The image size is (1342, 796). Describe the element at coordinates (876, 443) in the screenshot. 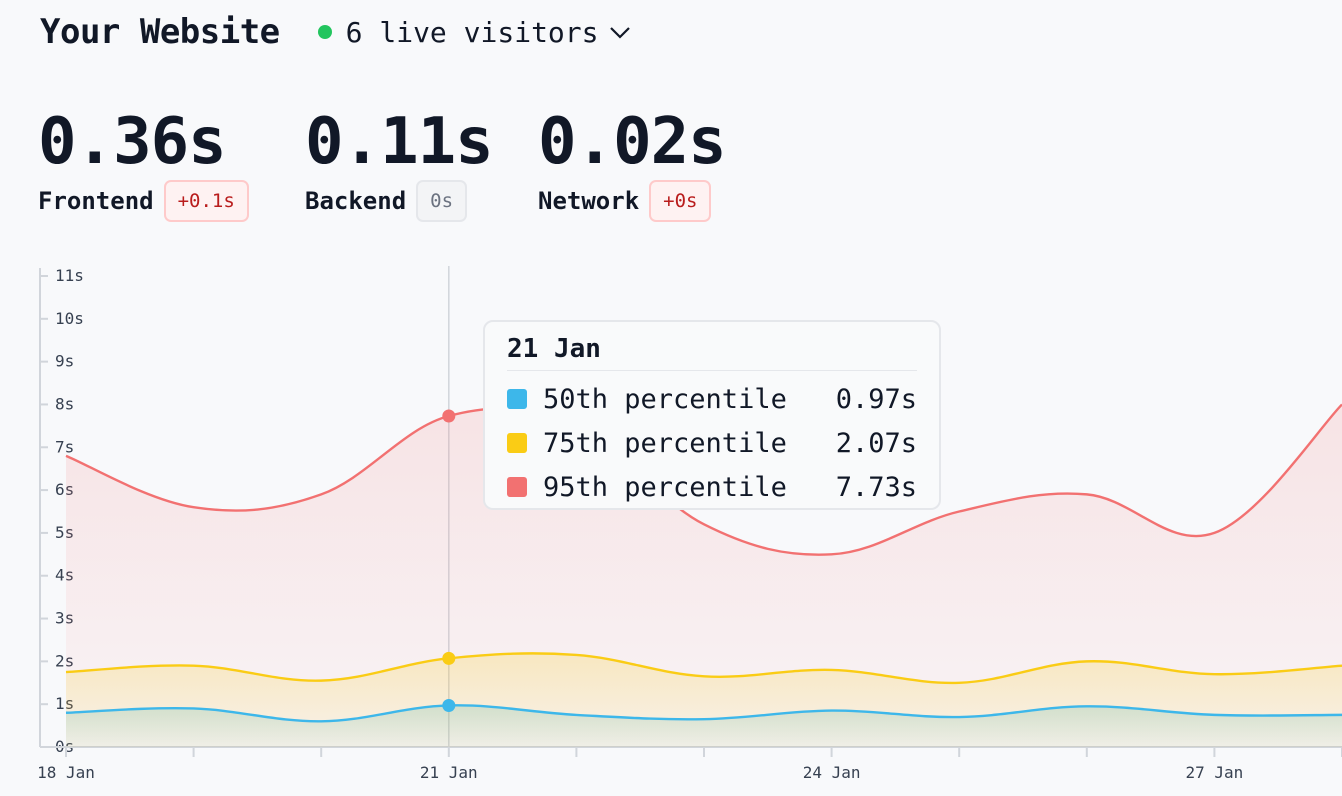

I see `tooltip-series-value: 2.07s` at that location.